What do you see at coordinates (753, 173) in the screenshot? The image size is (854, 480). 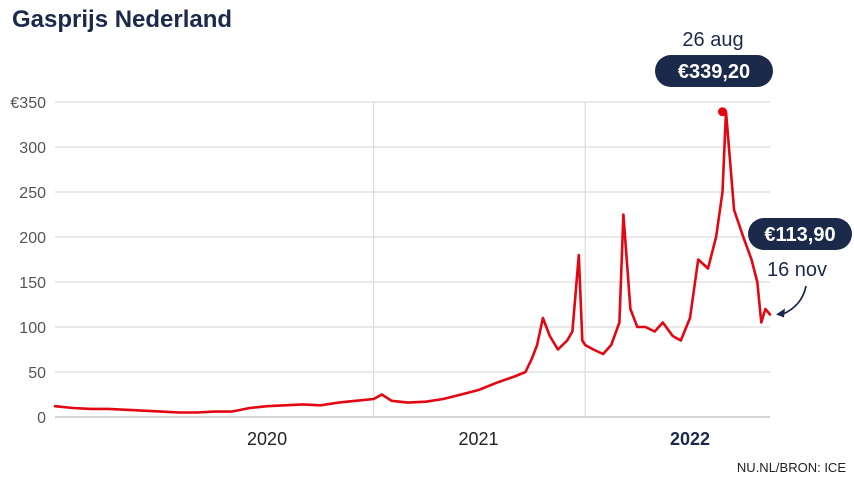 I see `annotations-layer: 26 aug €339,20 €113,90 16 nov` at bounding box center [753, 173].